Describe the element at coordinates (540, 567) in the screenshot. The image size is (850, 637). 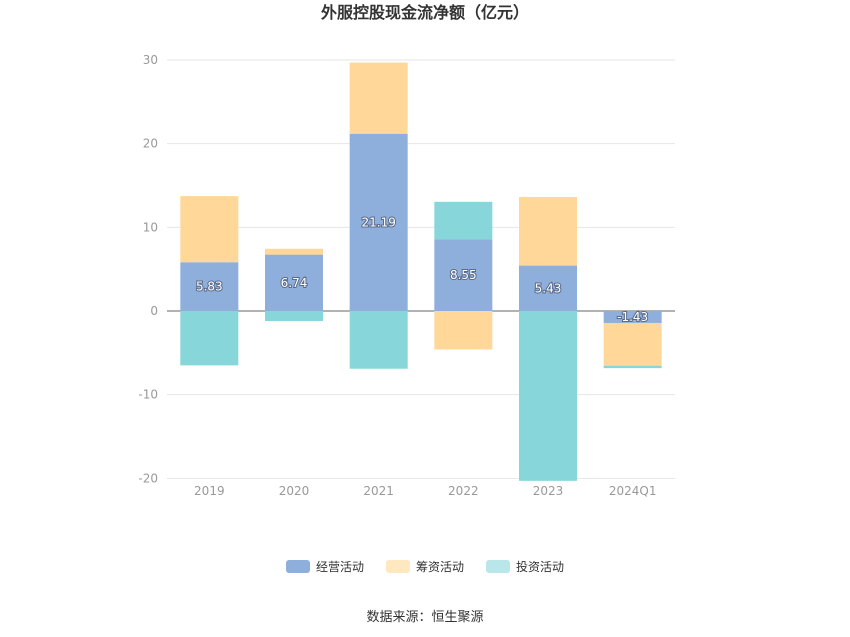
I see `legend-label-investing: 投资活动` at that location.